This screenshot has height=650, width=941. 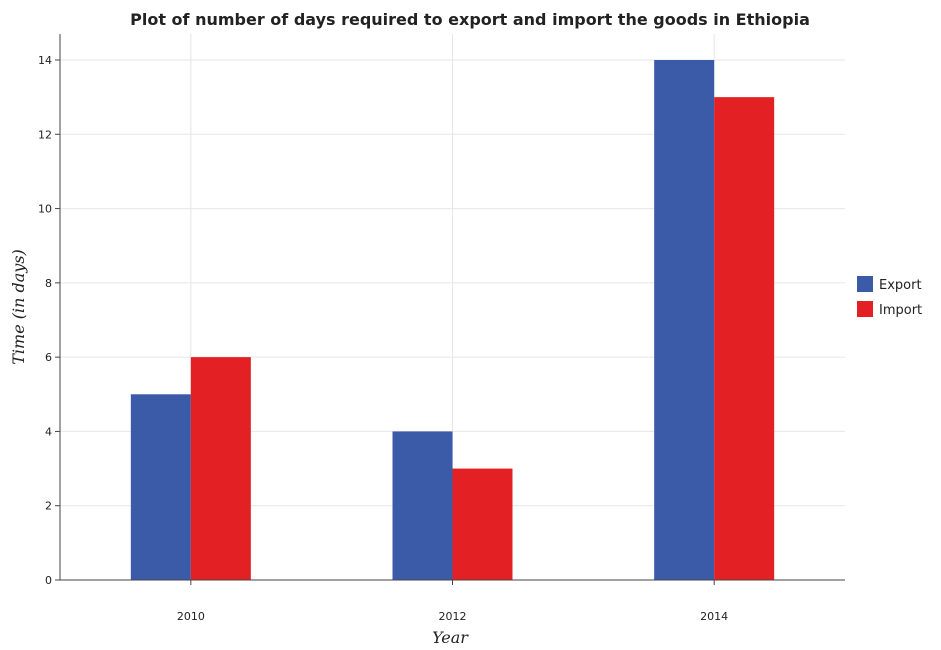 I want to click on bar-import-2010, so click(x=220, y=468).